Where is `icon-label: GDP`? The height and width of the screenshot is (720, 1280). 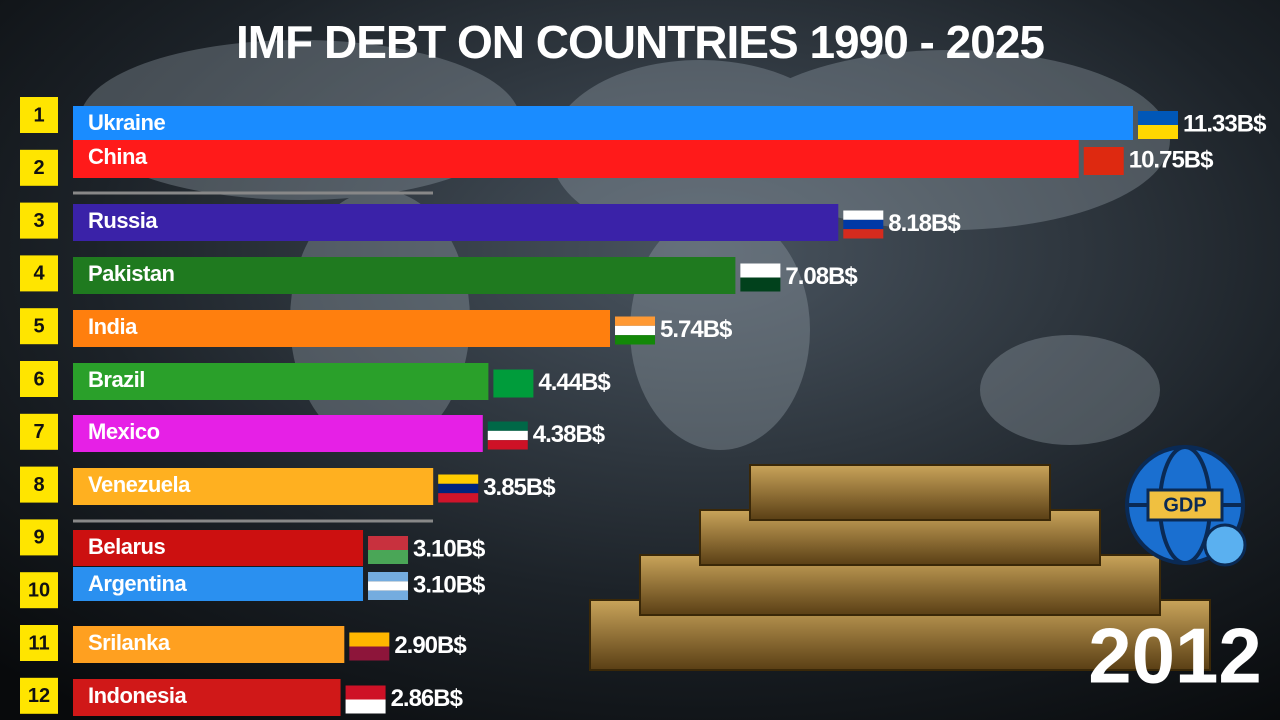 icon-label: GDP is located at coordinates (1184, 505).